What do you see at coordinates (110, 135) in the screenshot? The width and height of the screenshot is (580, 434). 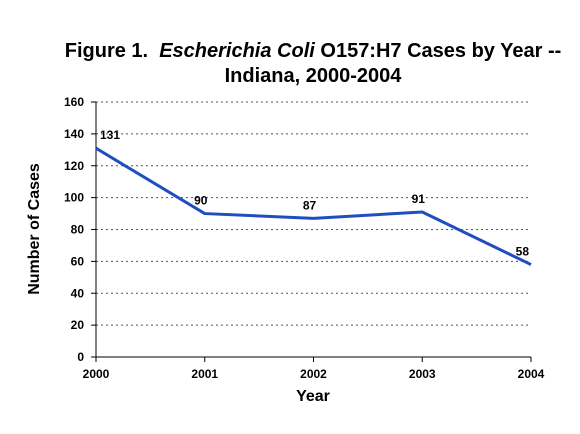 I see `data-label: 131` at bounding box center [110, 135].